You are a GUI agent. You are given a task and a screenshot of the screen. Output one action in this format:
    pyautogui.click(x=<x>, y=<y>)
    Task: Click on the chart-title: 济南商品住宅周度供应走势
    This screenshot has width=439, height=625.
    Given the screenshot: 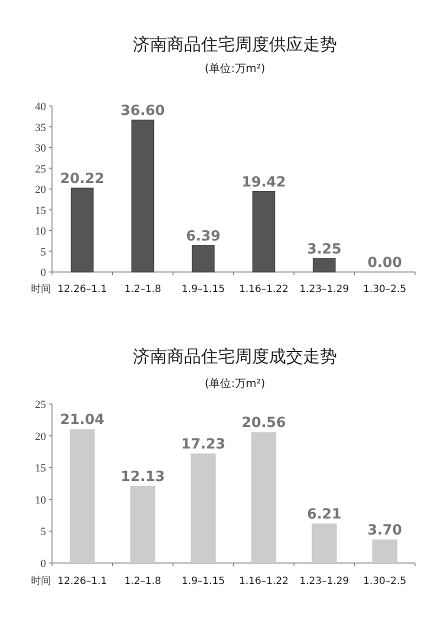 What is the action you would take?
    pyautogui.click(x=235, y=45)
    